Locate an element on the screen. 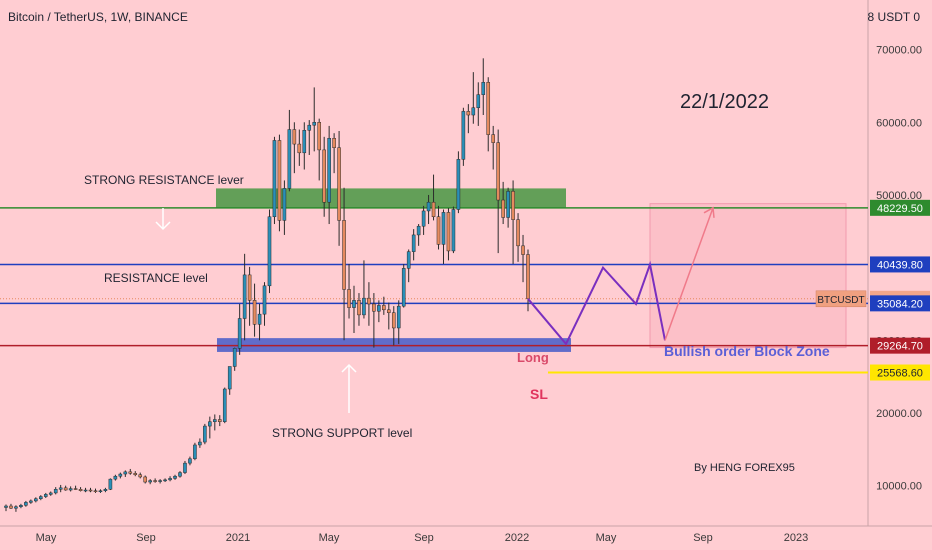 The height and width of the screenshot is (550, 932). top-right-label: 8 USDT 0 is located at coordinates (893, 17).